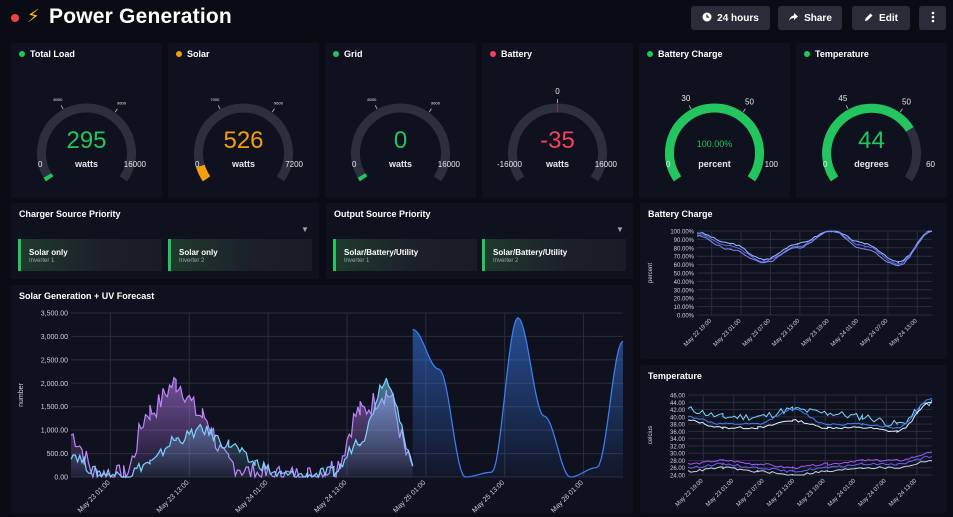 The height and width of the screenshot is (517, 953). What do you see at coordinates (873, 493) in the screenshot?
I see `x-tick-label: May 24 07:00` at bounding box center [873, 493].